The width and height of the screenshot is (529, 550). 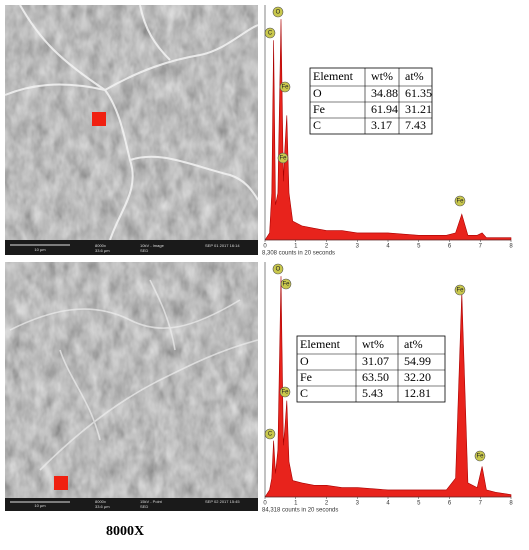 I want to click on table-cell: 7.43, so click(x=415, y=125).